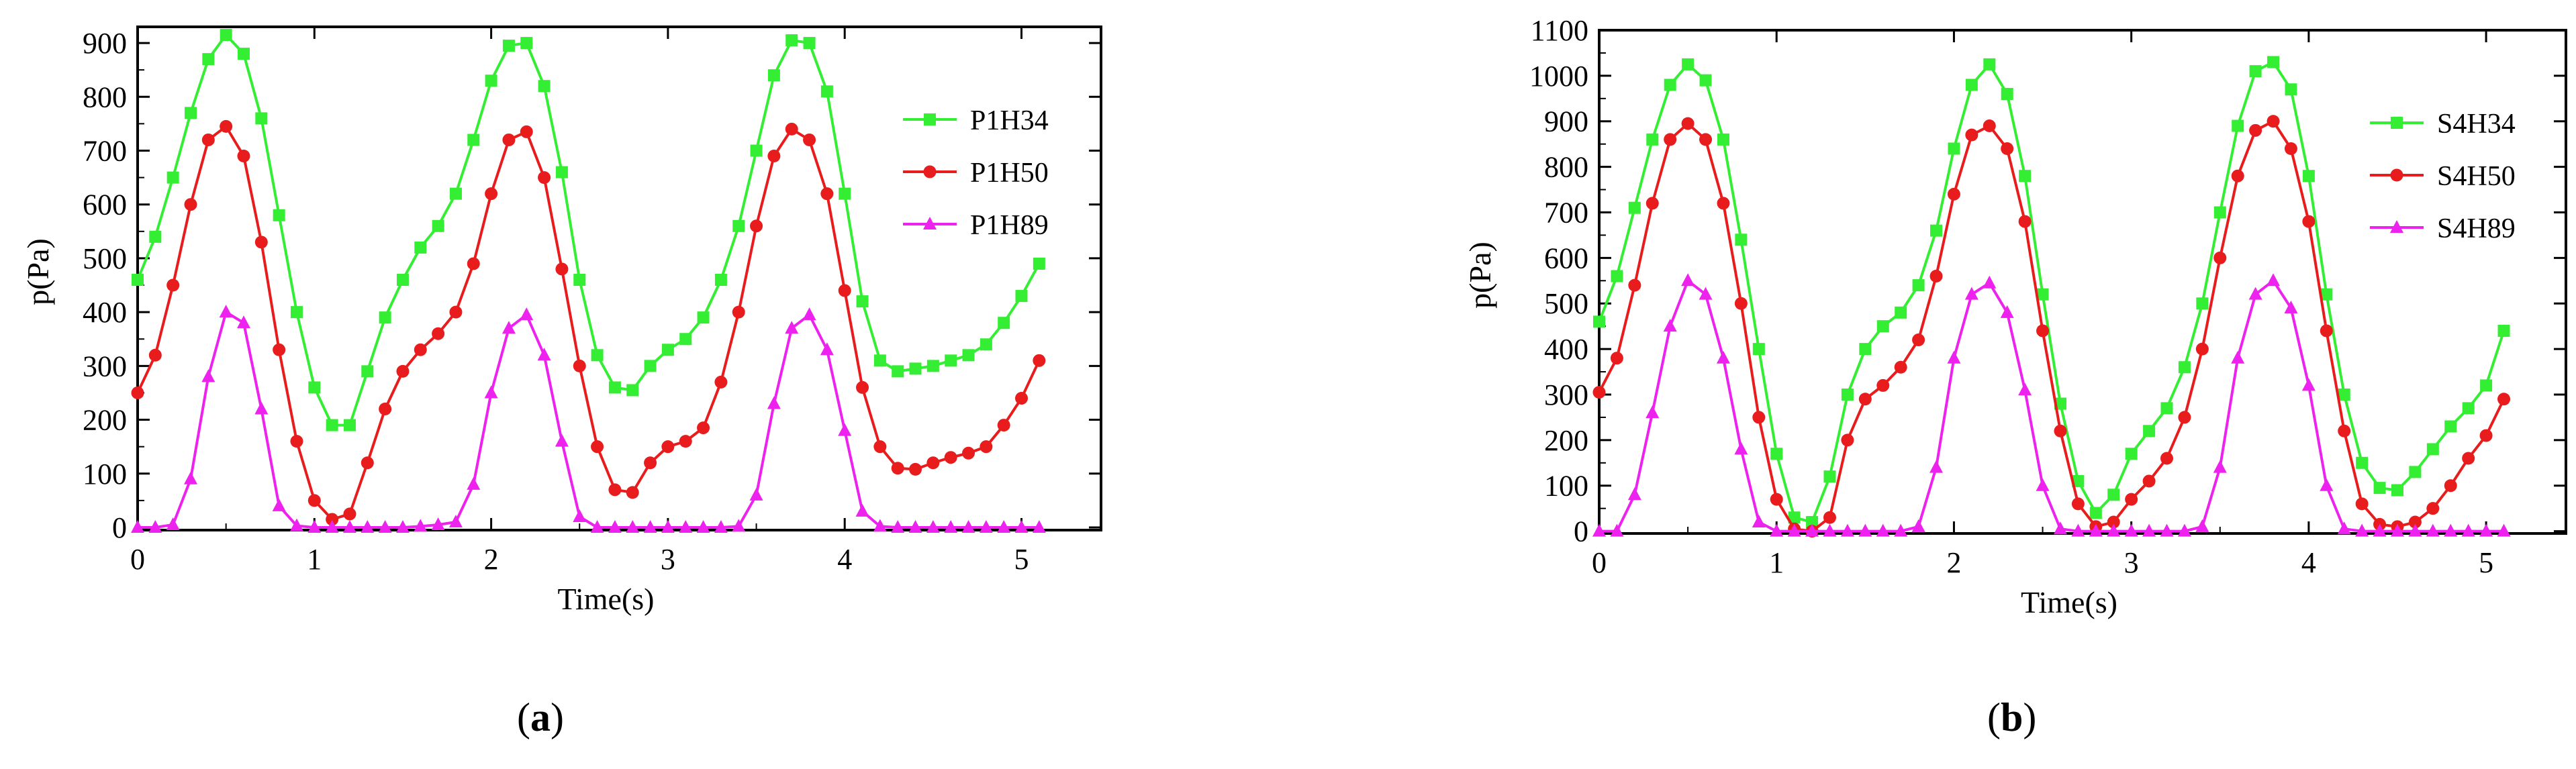 The width and height of the screenshot is (2576, 769). I want to click on y-axis-label: p(Pa), so click(38, 271).